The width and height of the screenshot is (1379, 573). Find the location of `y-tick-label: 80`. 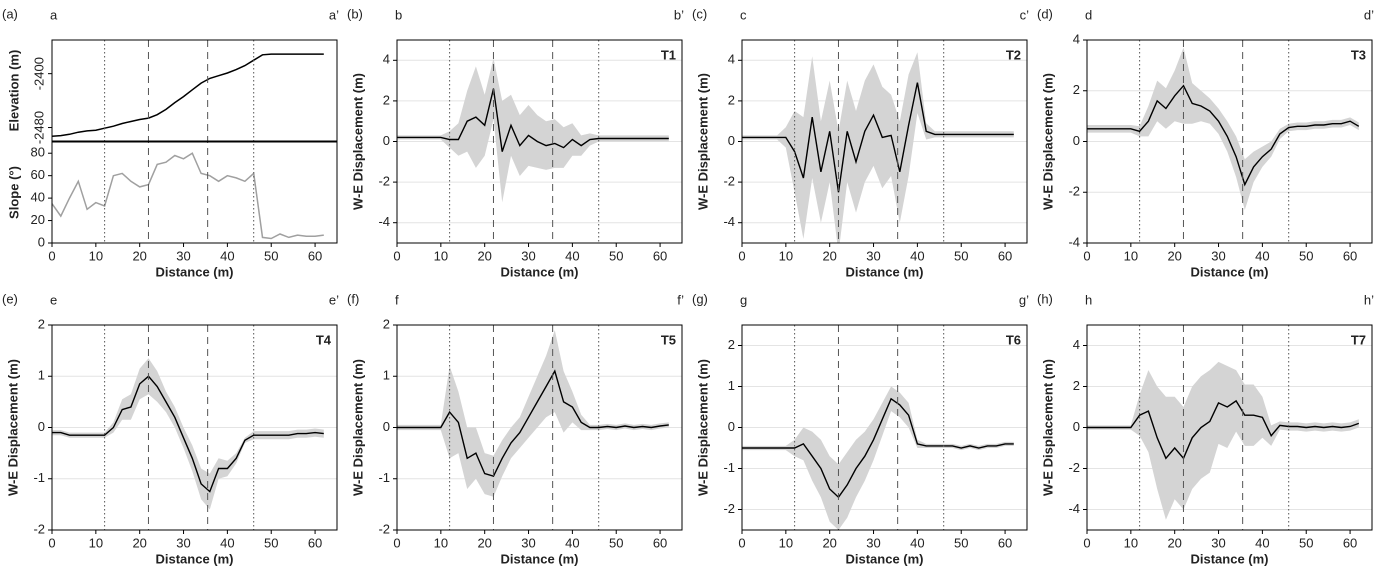

y-tick-label: 80 is located at coordinates (38, 152).